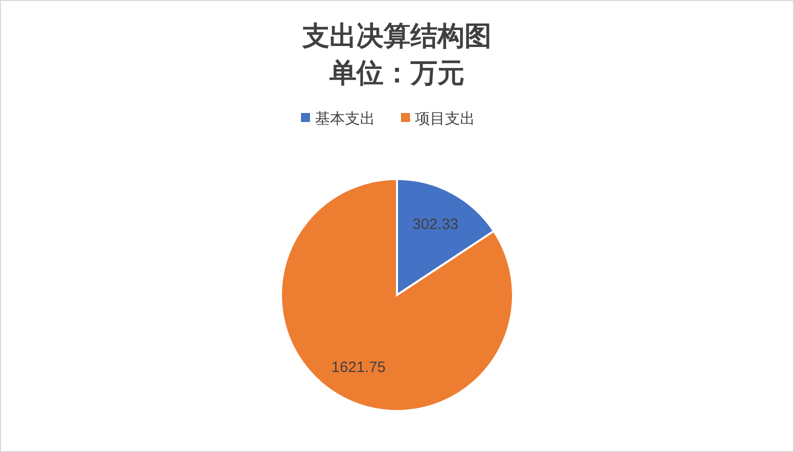  What do you see at coordinates (445, 119) in the screenshot?
I see `legend-label: 项目支出` at bounding box center [445, 119].